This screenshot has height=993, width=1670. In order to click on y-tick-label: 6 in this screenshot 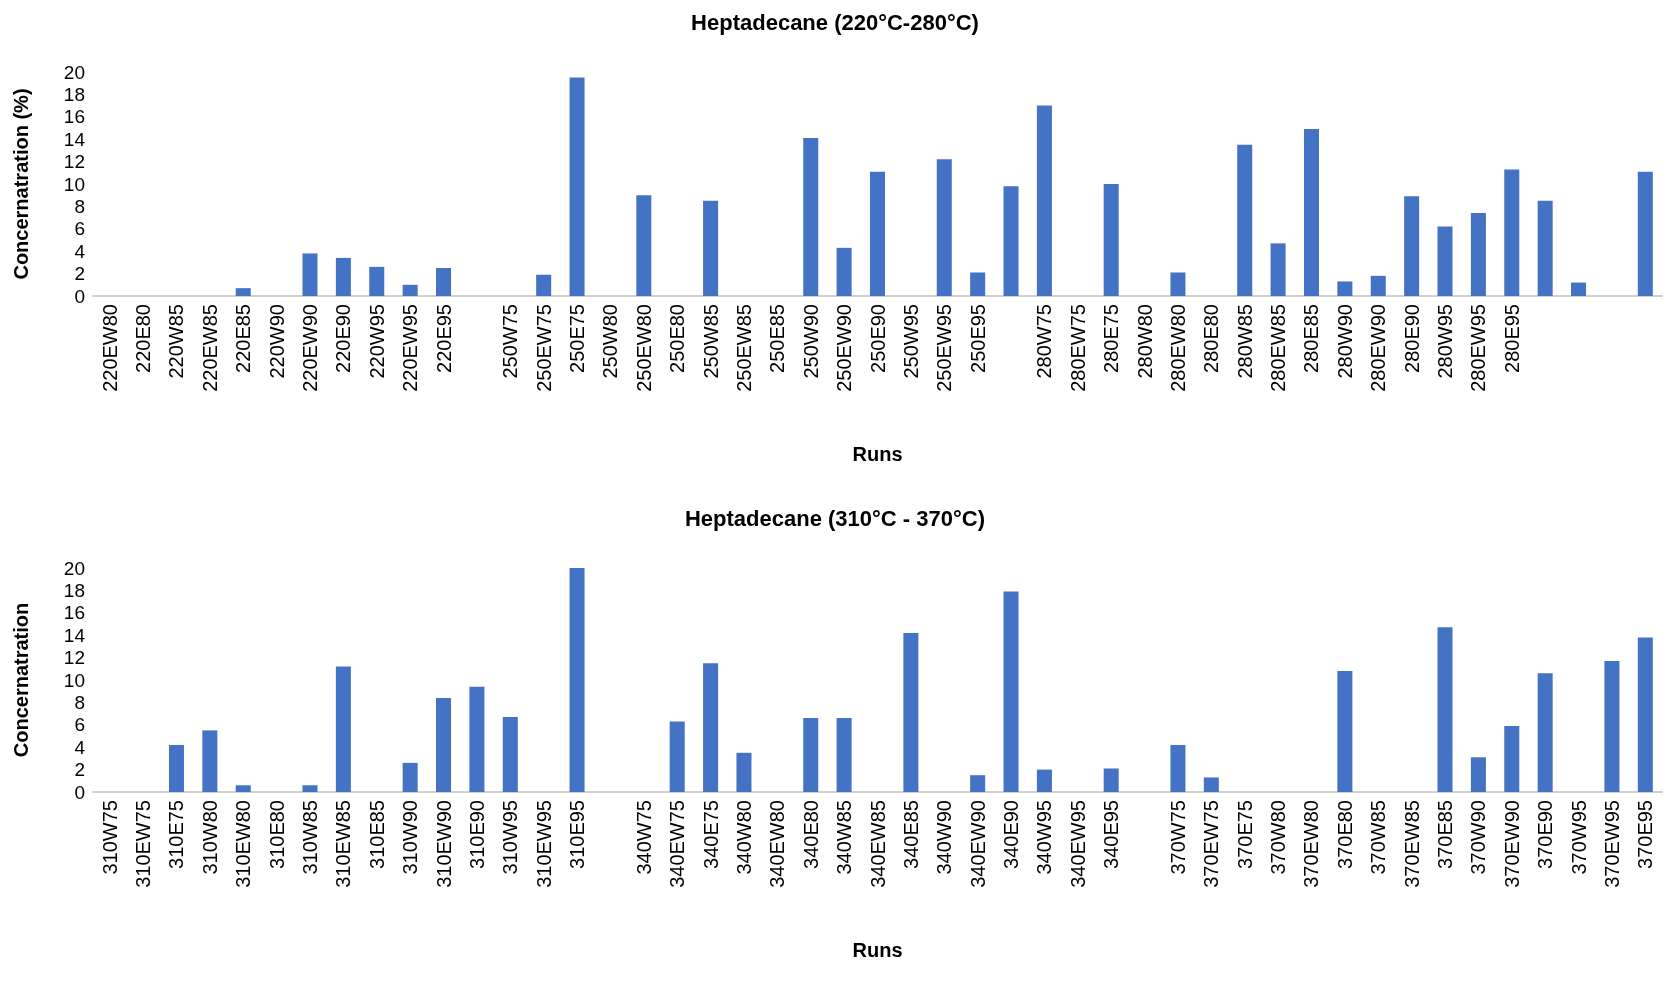, I will do `click(79, 229)`.